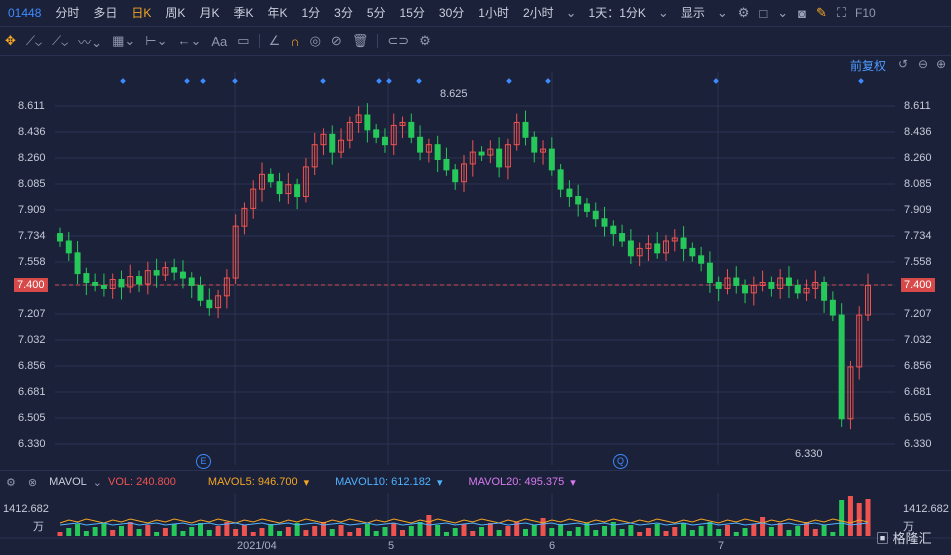 The width and height of the screenshot is (951, 555). Describe the element at coordinates (10, 40) in the screenshot. I see `move-icon: ✥` at that location.